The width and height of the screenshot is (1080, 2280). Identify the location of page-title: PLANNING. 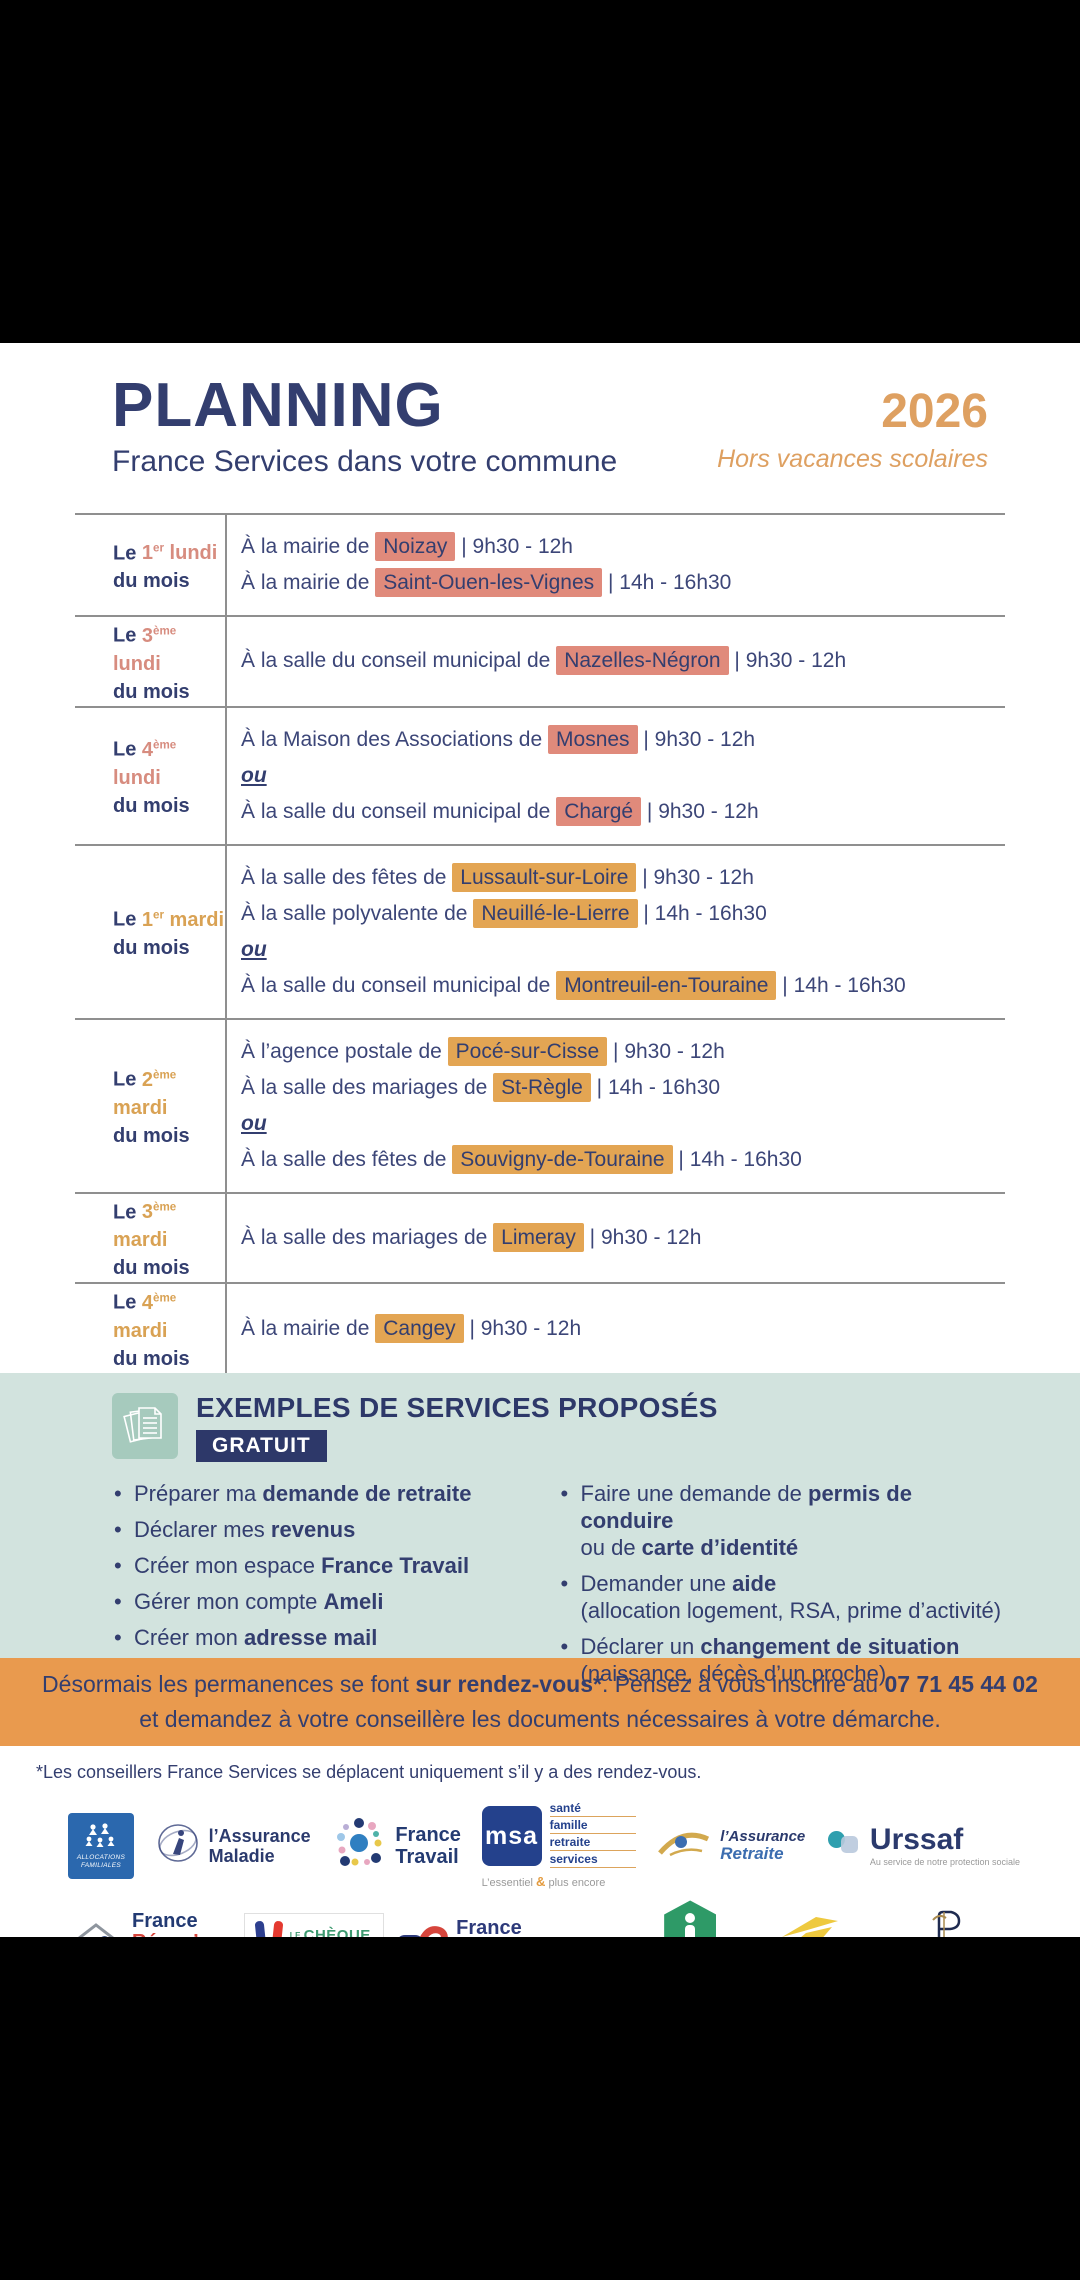
(278, 405).